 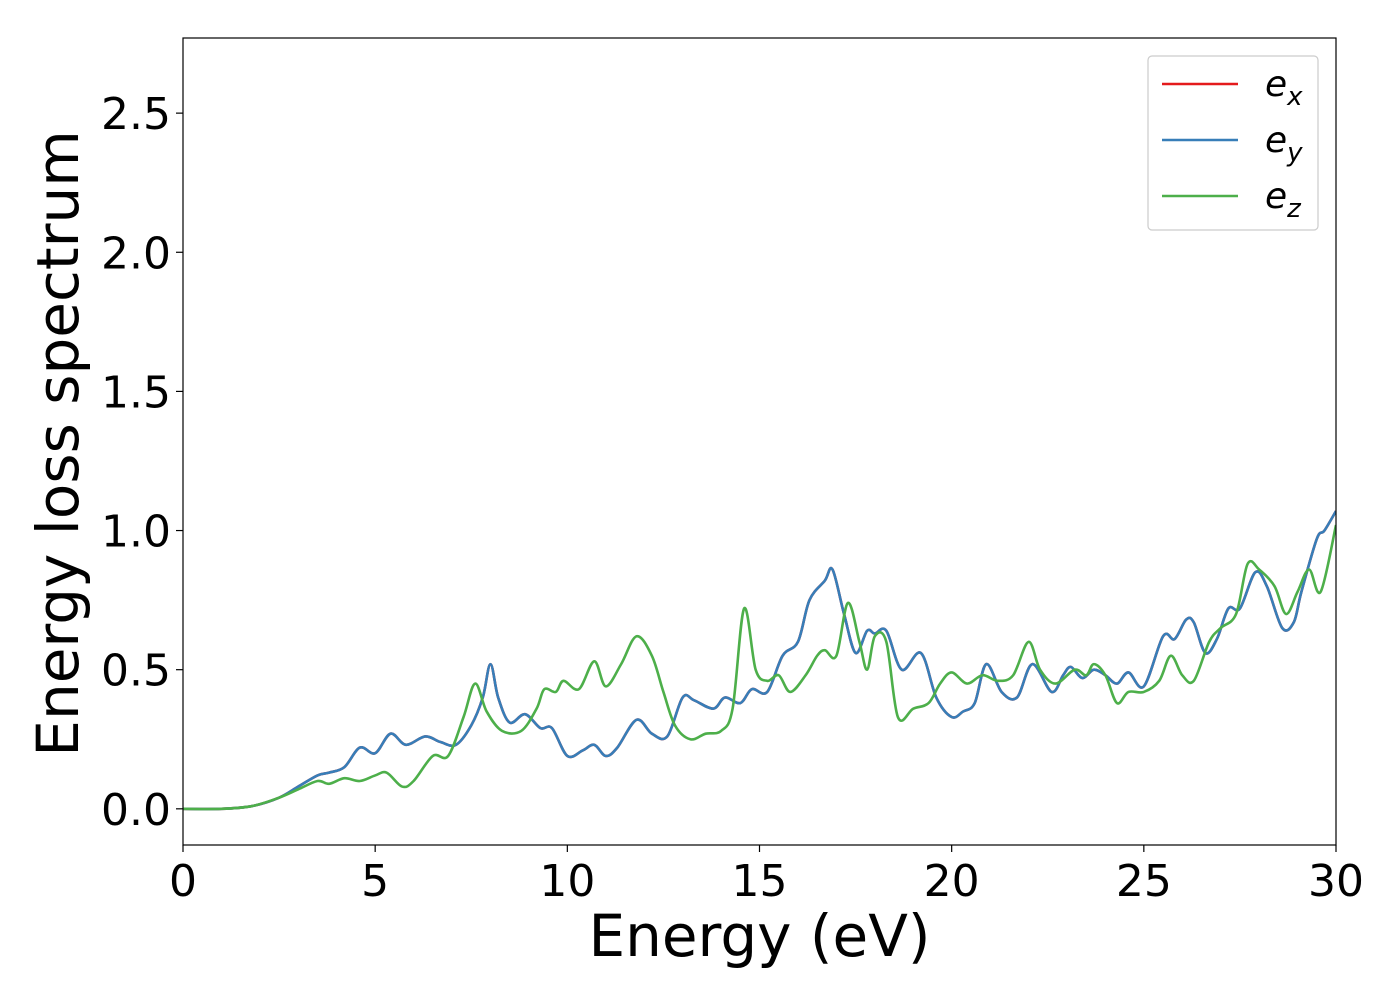 What do you see at coordinates (375, 881) in the screenshot?
I see `x-tick-label: 5` at bounding box center [375, 881].